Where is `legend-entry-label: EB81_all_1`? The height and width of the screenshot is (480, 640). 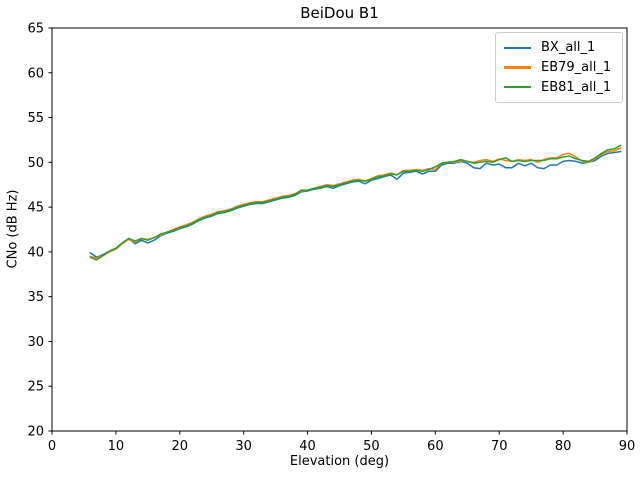
legend-entry-label: EB81_all_1 is located at coordinates (576, 87).